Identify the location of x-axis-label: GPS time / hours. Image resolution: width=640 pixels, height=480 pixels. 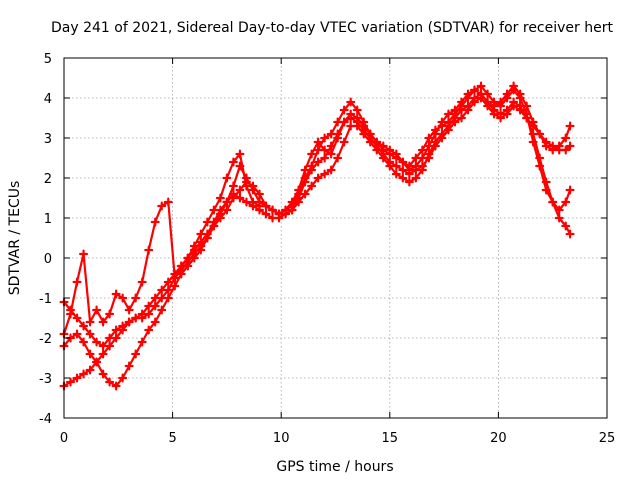
(334, 467).